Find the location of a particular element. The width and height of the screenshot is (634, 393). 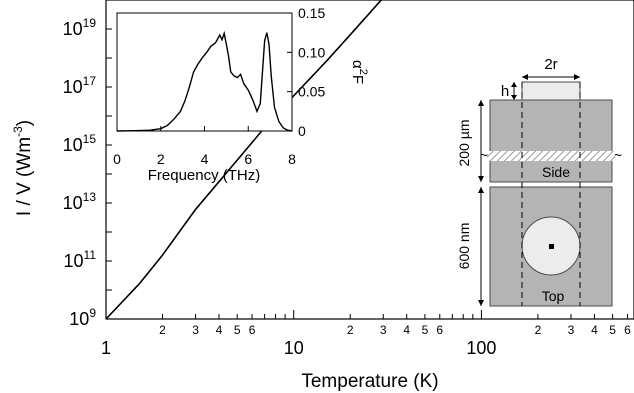

inset-background is located at coordinates (204, 72).